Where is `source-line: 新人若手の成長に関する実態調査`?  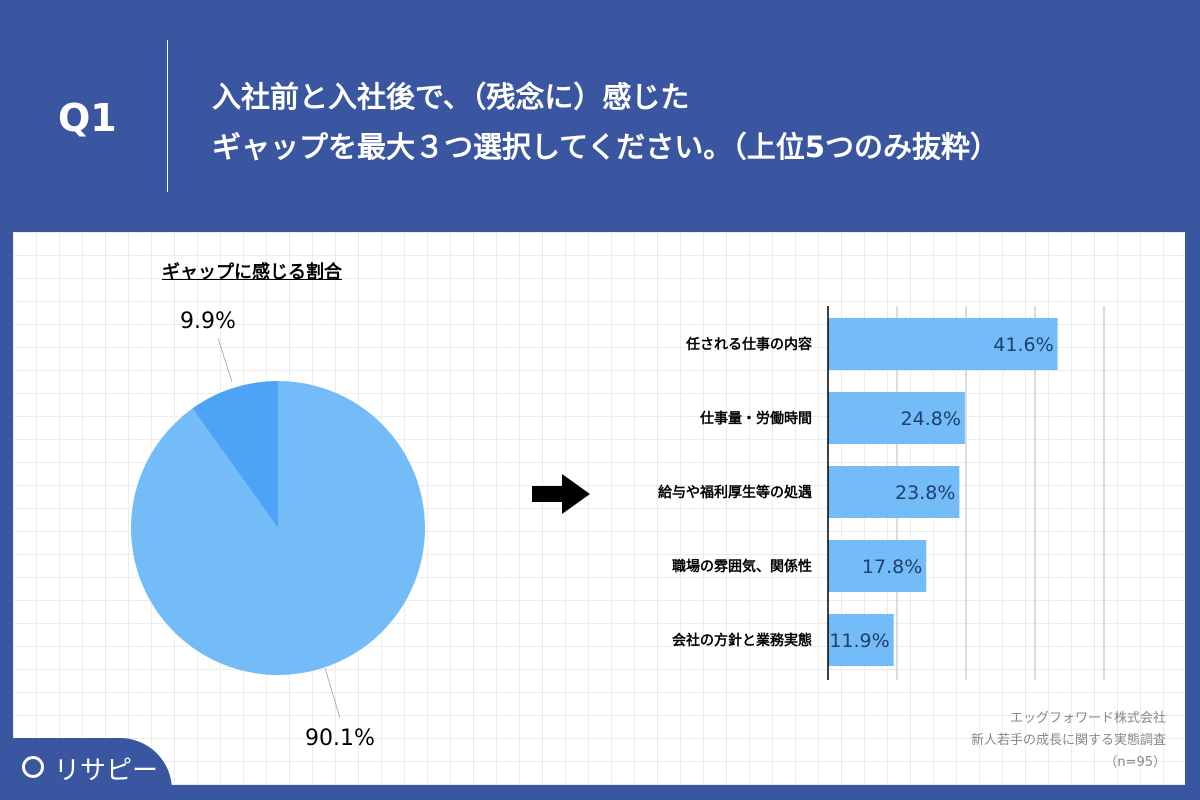
source-line: 新人若手の成長に関する実態調査 is located at coordinates (1068, 740).